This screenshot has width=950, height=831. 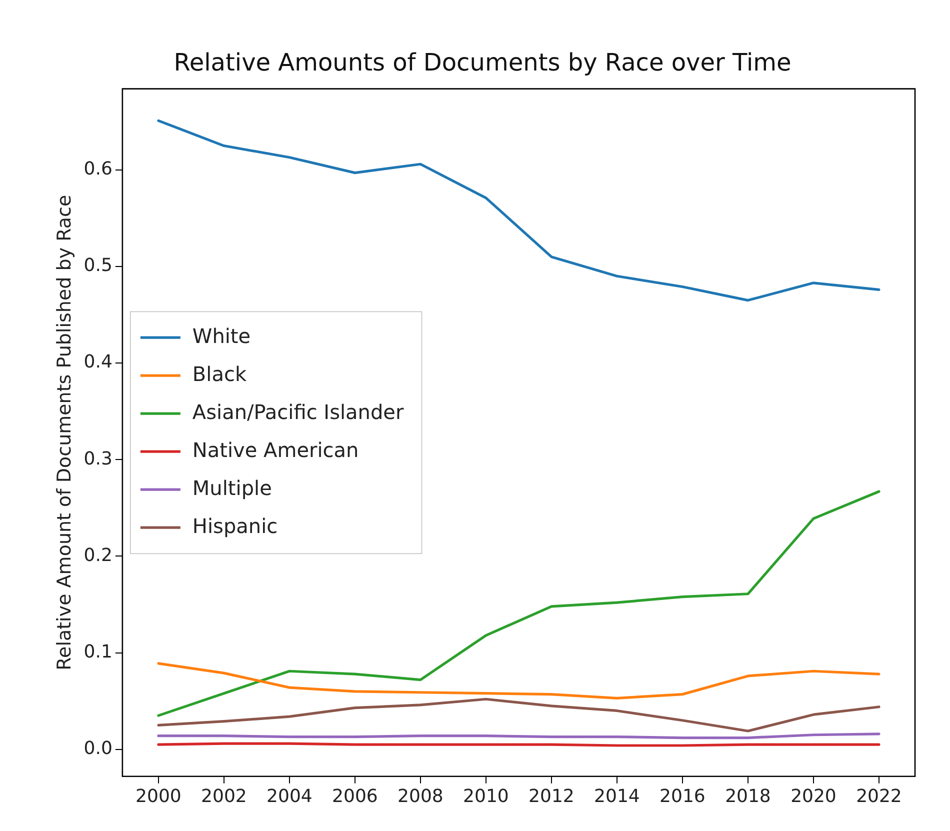 What do you see at coordinates (232, 488) in the screenshot?
I see `legend-label: Multiple` at bounding box center [232, 488].